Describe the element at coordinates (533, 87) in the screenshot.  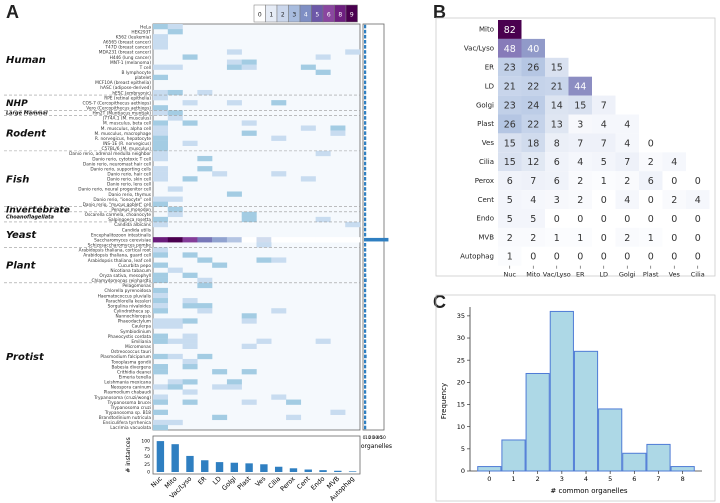
I see `matrix-value: 22` at that location.